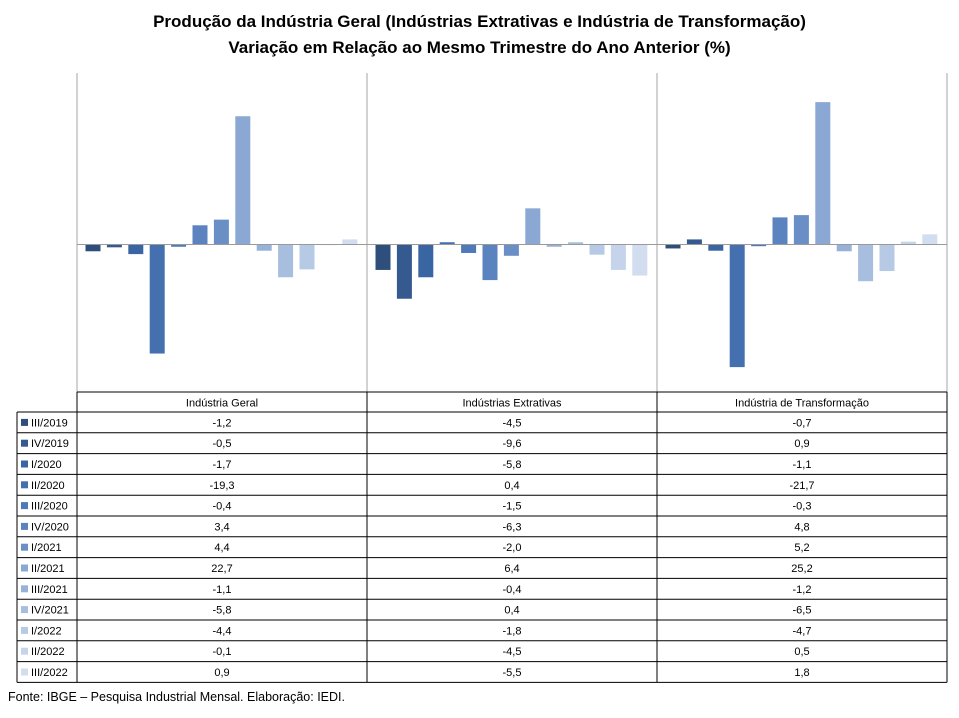 Image resolution: width=959 pixels, height=718 pixels. I want to click on data-value: 3,4, so click(221, 527).